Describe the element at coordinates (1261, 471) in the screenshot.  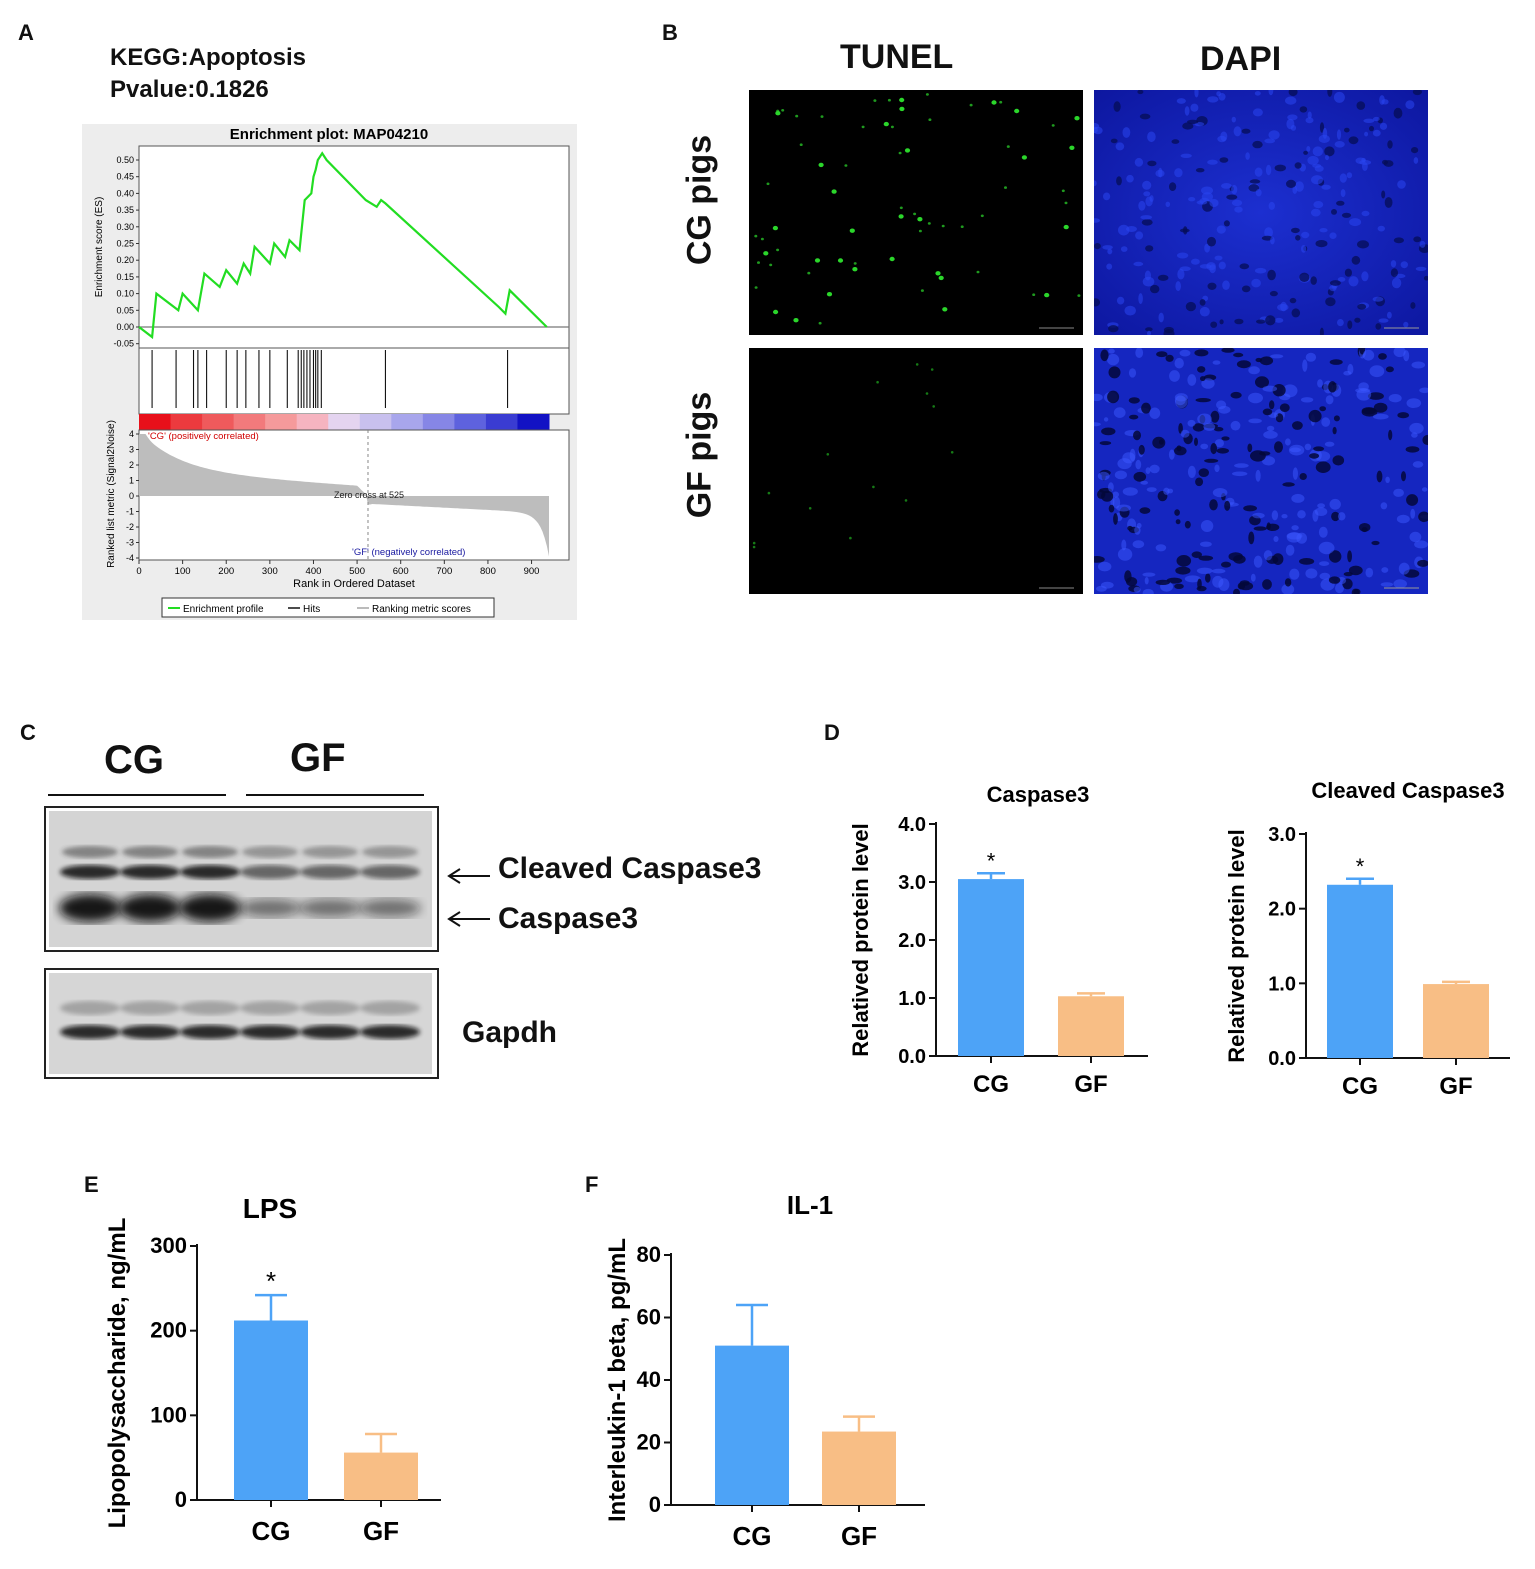
I see `dapi-gf-nuclei` at that location.